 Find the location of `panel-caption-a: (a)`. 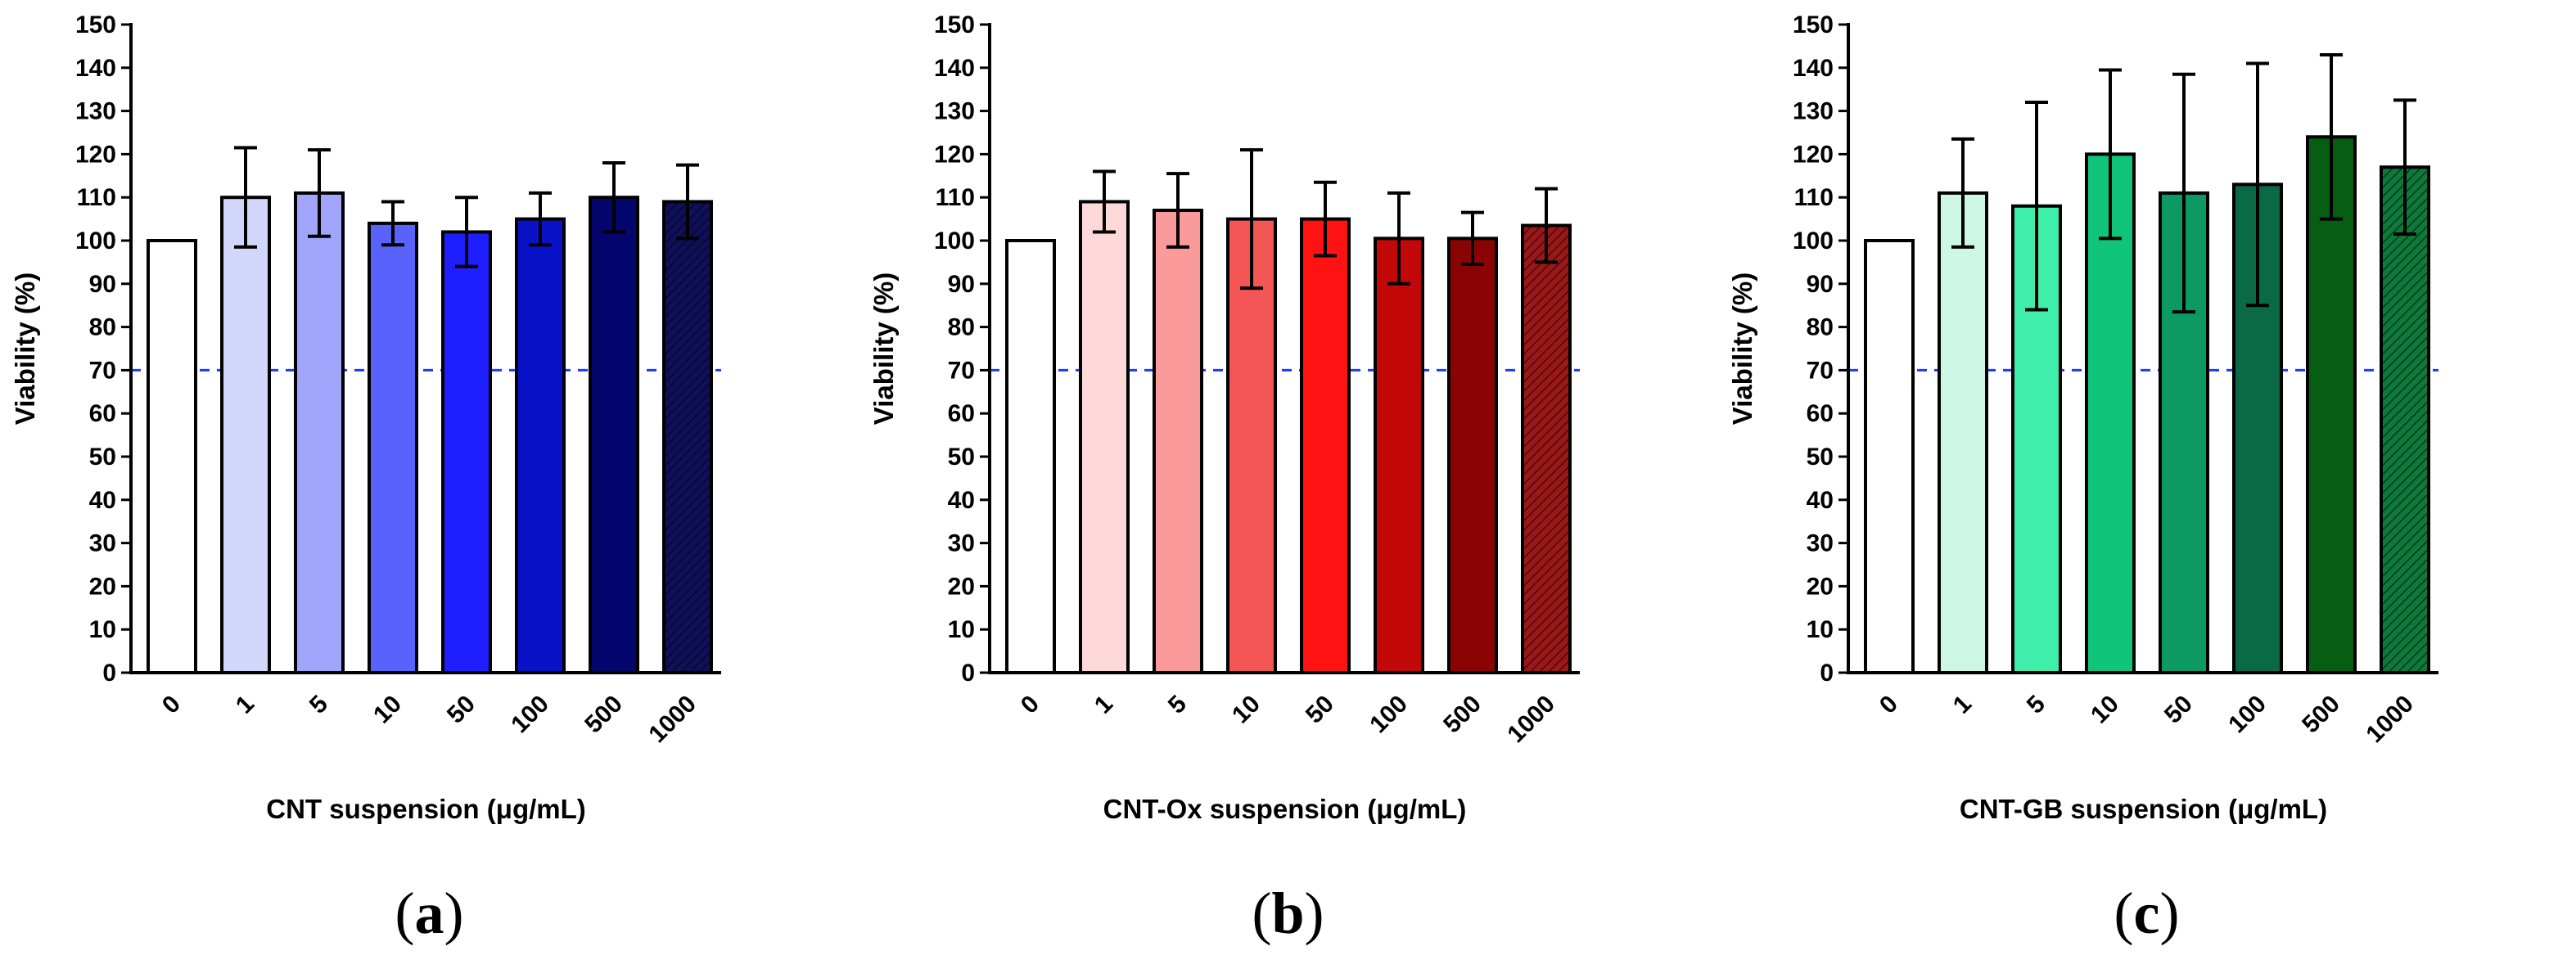

panel-caption-a: (a) is located at coordinates (429, 914).